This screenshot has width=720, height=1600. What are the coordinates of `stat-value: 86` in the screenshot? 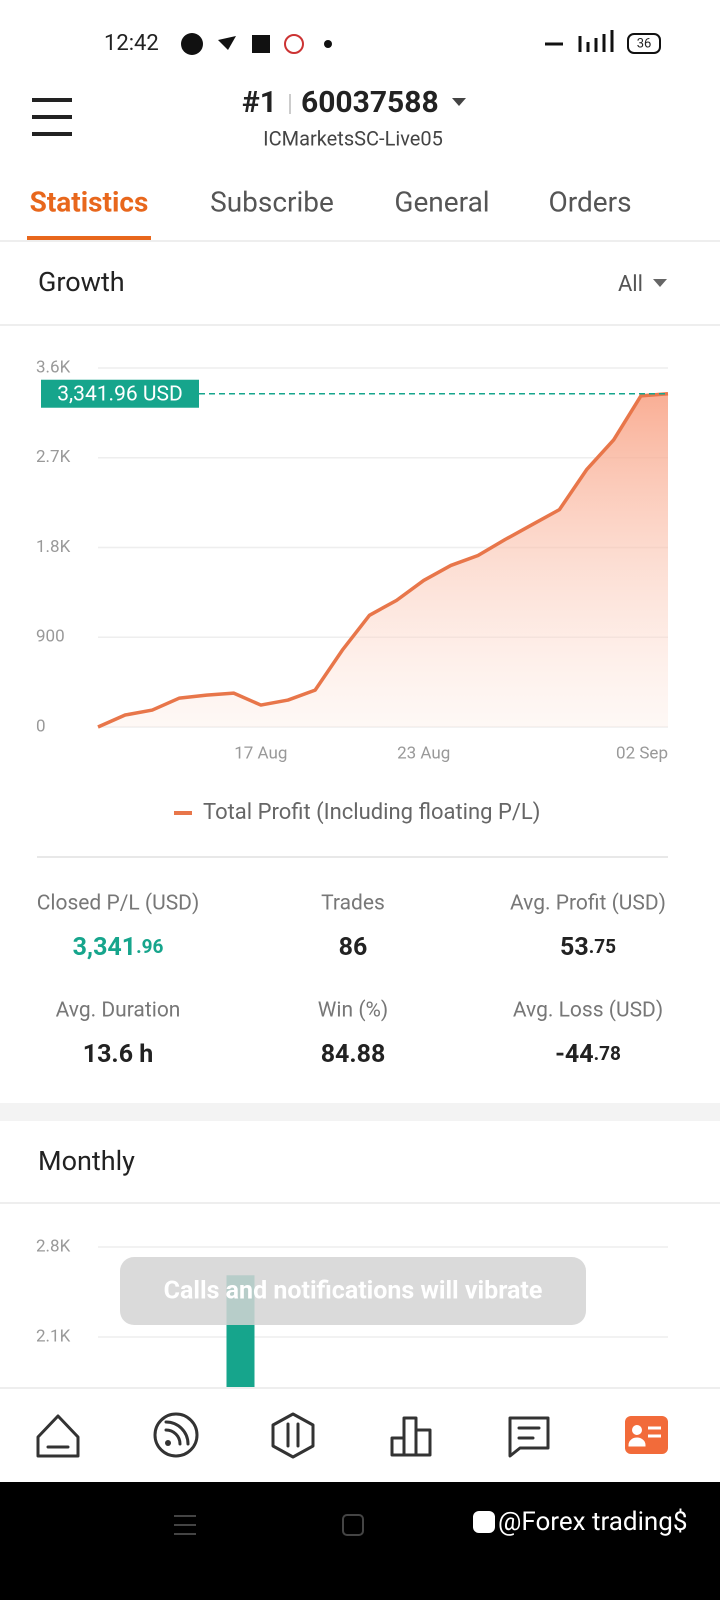 It's located at (353, 947).